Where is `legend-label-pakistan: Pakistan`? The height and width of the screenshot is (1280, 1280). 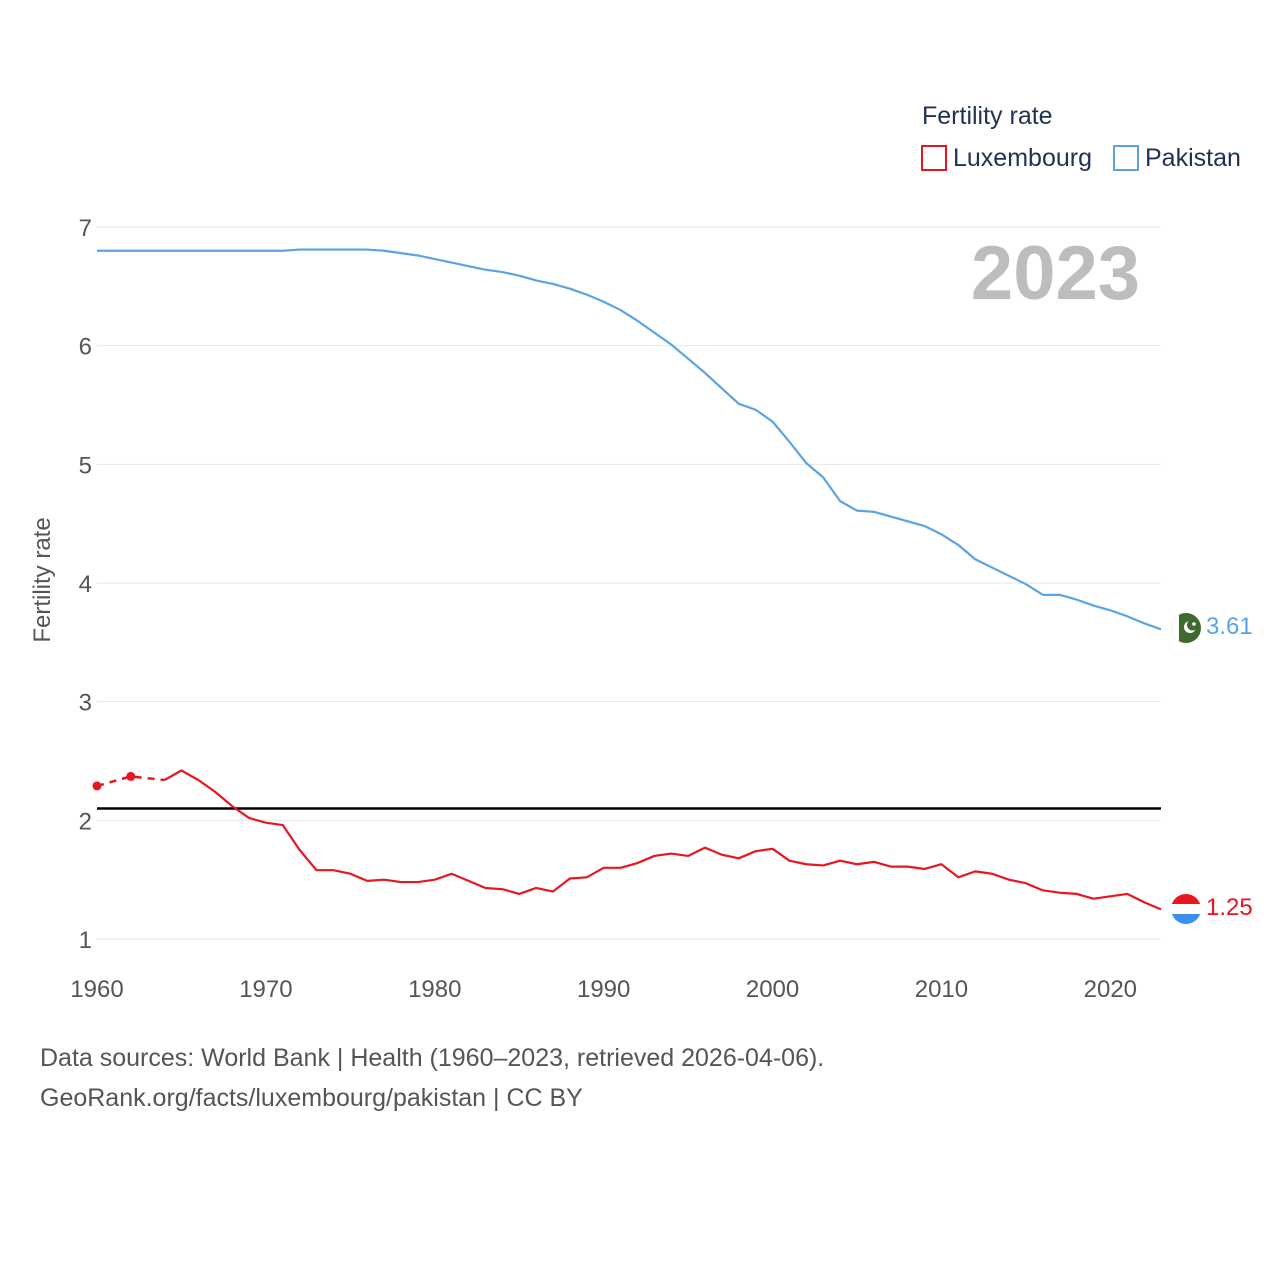 legend-label-pakistan: Pakistan is located at coordinates (1193, 158).